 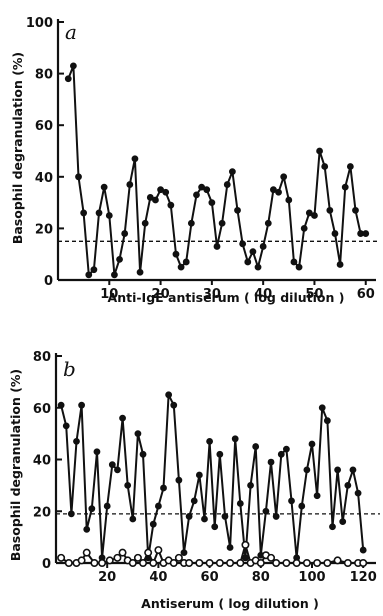 I want to click on panel-b-tag: b, so click(x=69, y=369).